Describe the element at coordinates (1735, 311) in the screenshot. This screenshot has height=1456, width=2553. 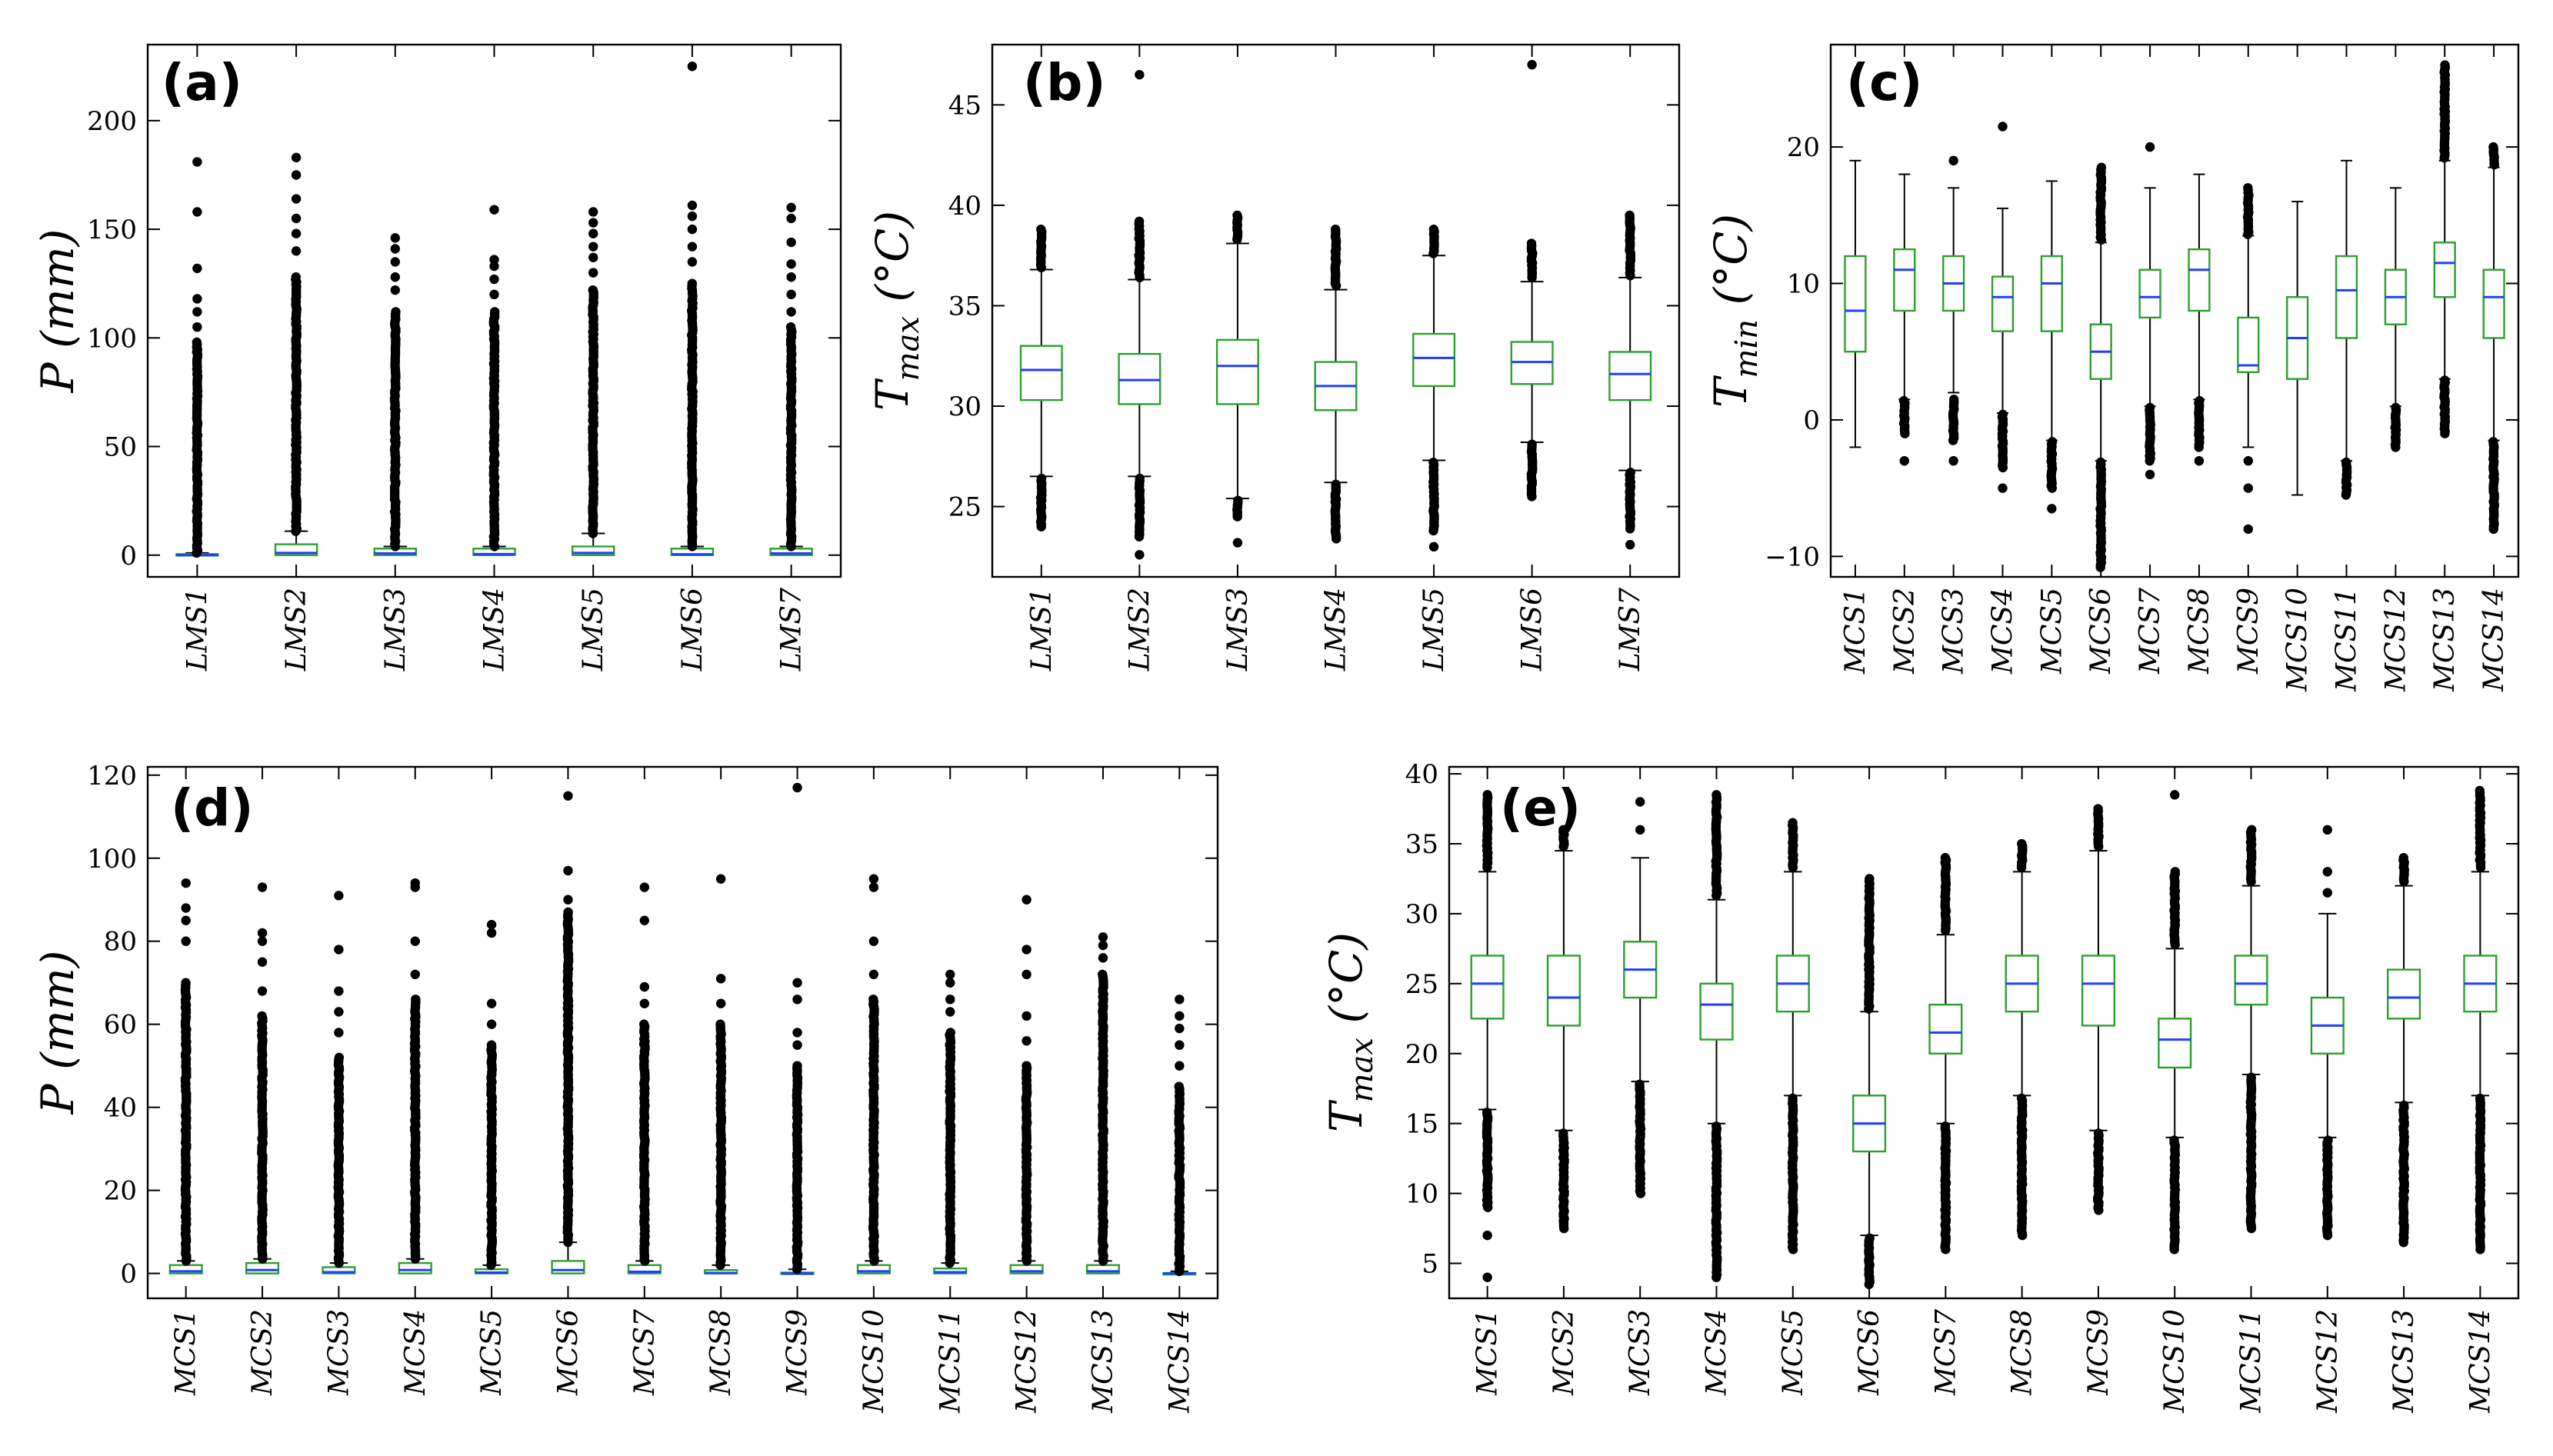
I see `y-axis-label: Tmin (°C)` at that location.